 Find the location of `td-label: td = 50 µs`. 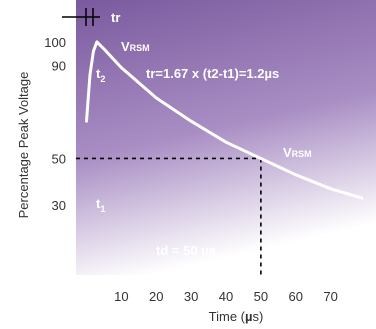

td-label: td = 50 µs is located at coordinates (186, 250).